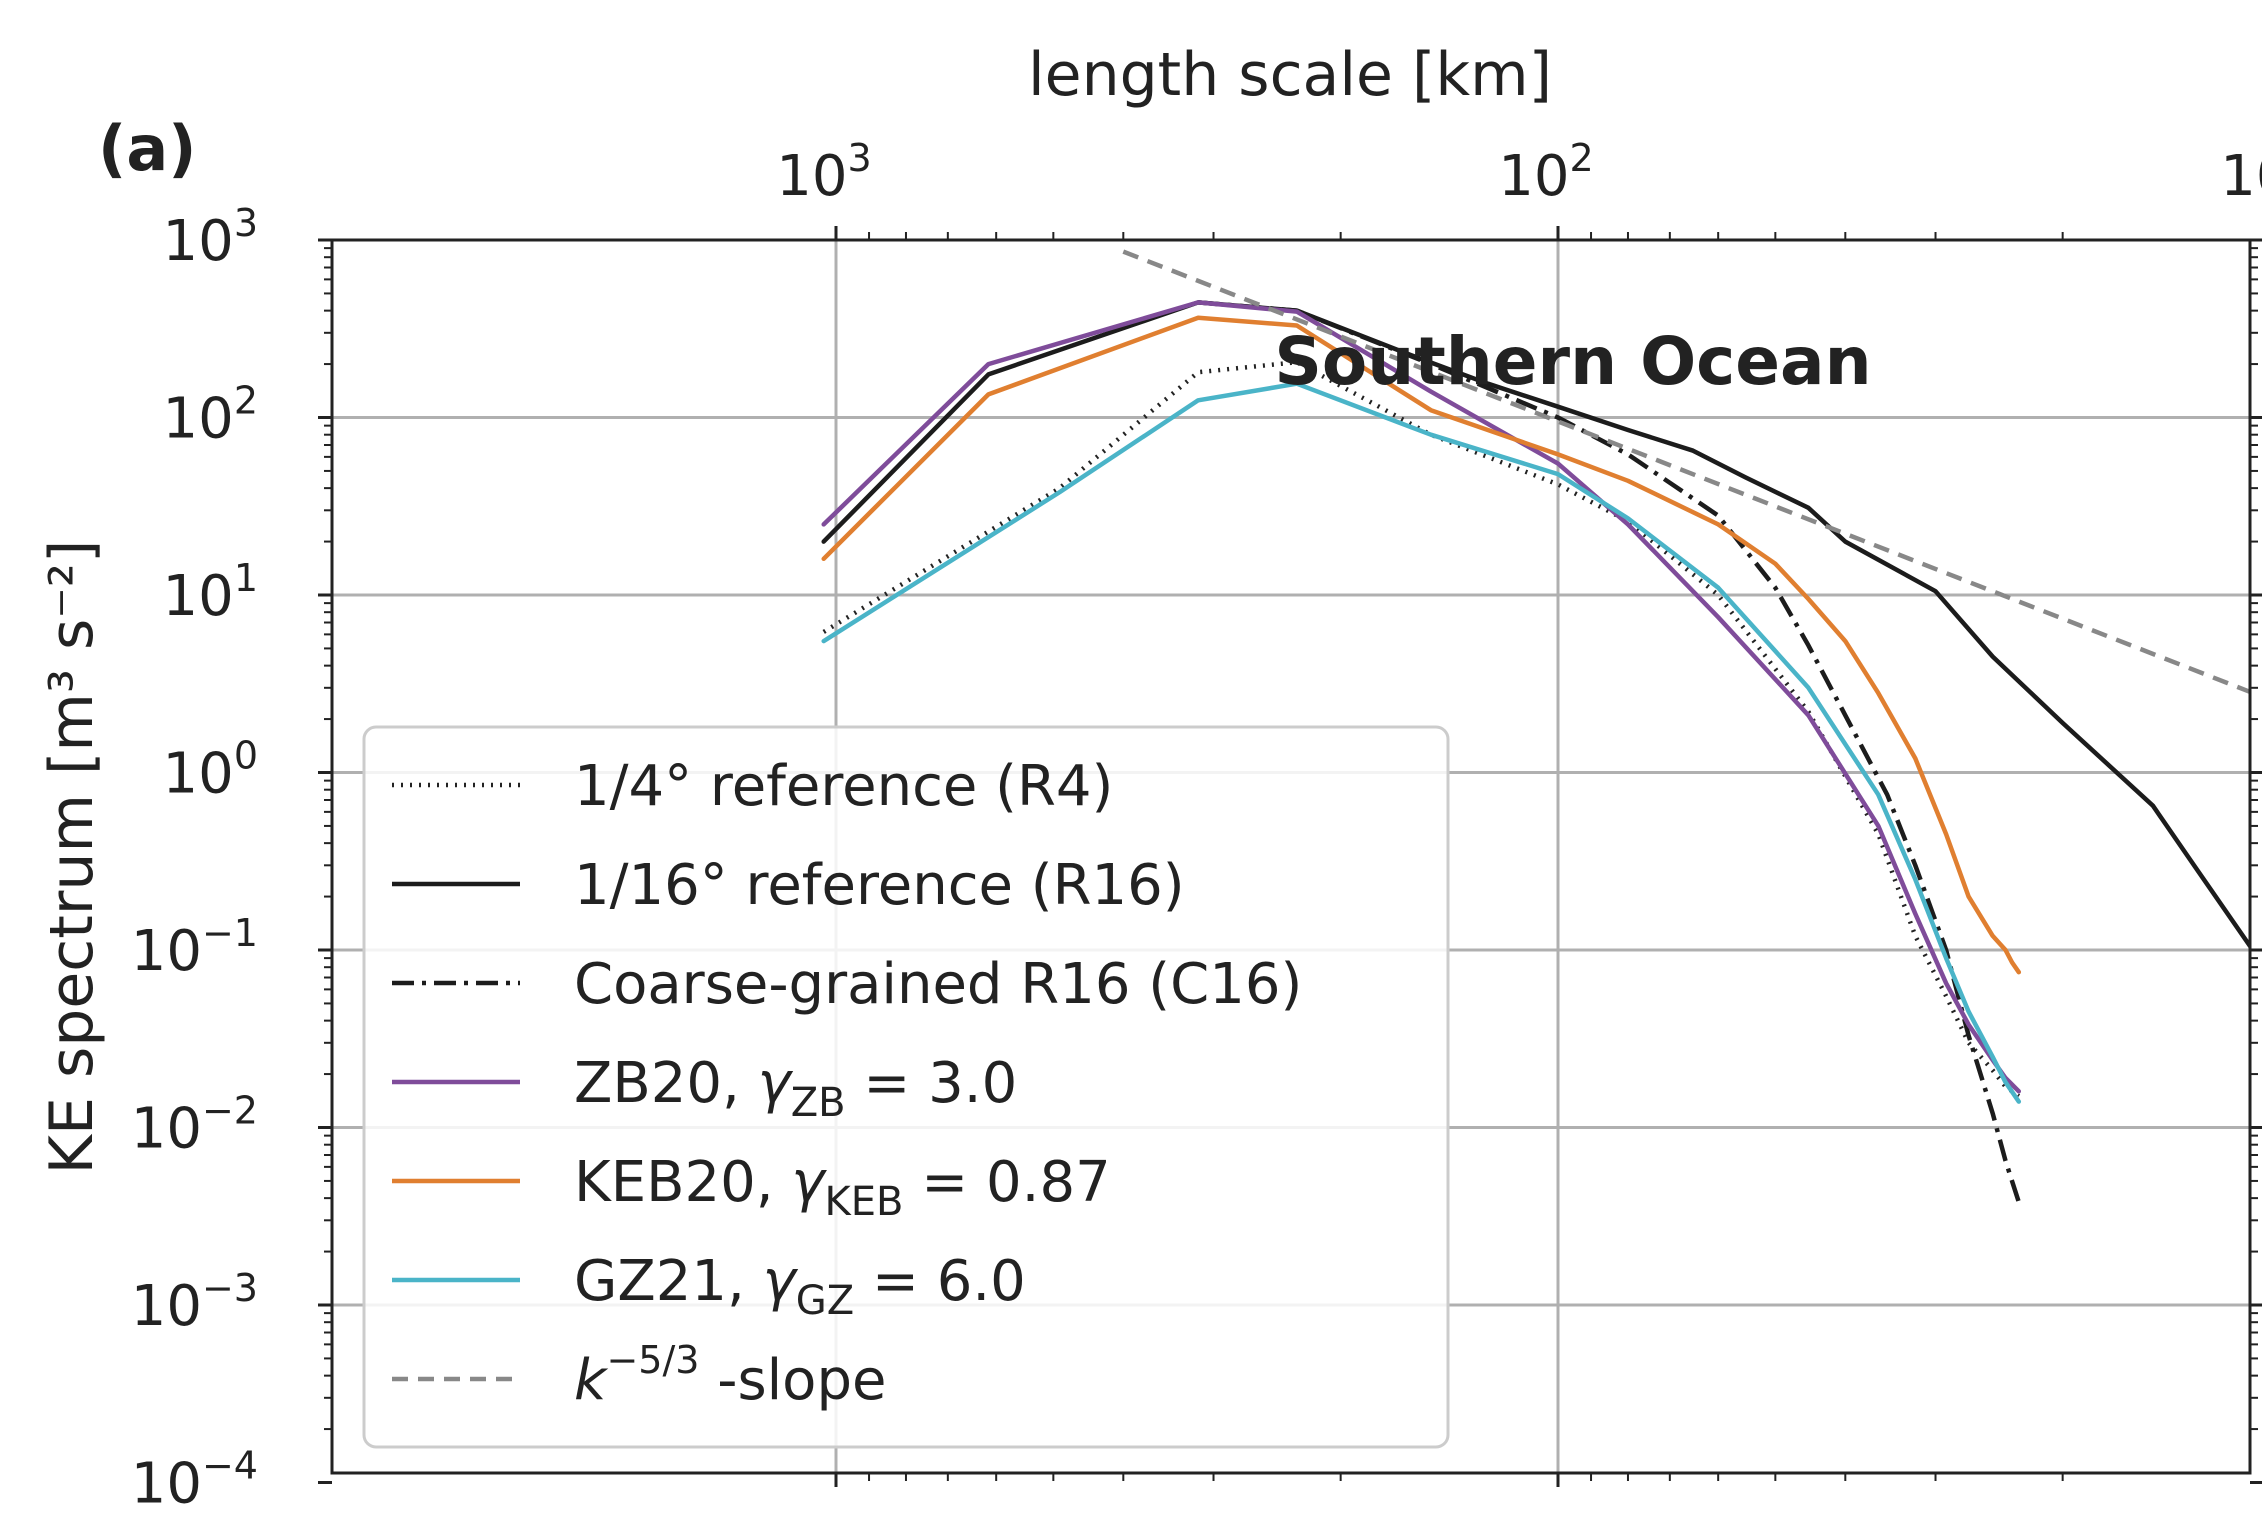  I want to click on y-tick-label: 10⁻¹, so click(194, 947).